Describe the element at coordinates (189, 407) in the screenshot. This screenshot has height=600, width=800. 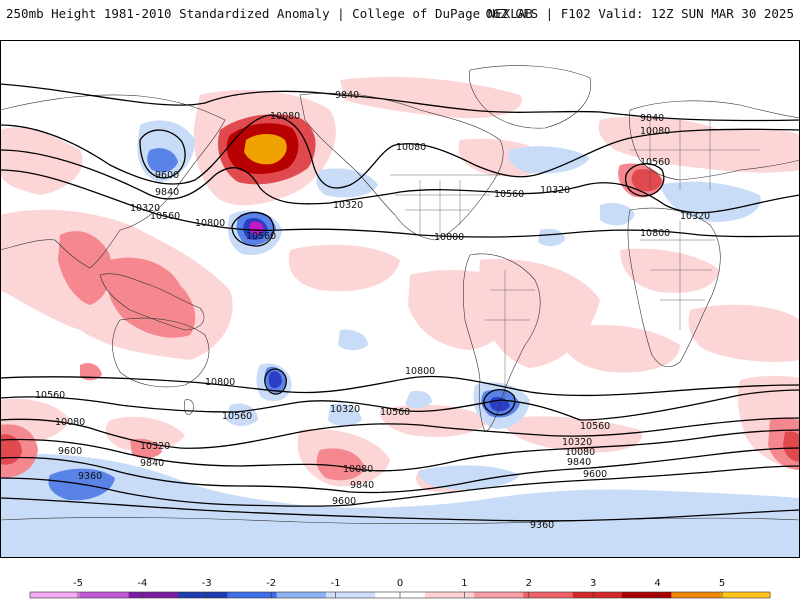
I see `coastline-nz` at that location.